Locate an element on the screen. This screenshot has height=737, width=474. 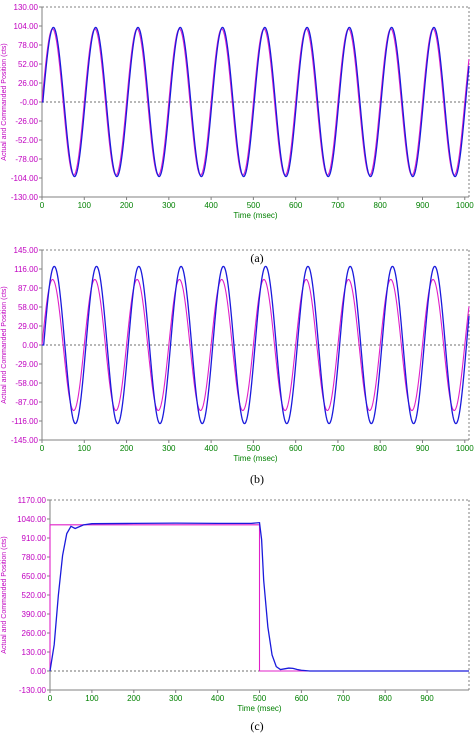
caption-c: (c) is located at coordinates (256, 726).